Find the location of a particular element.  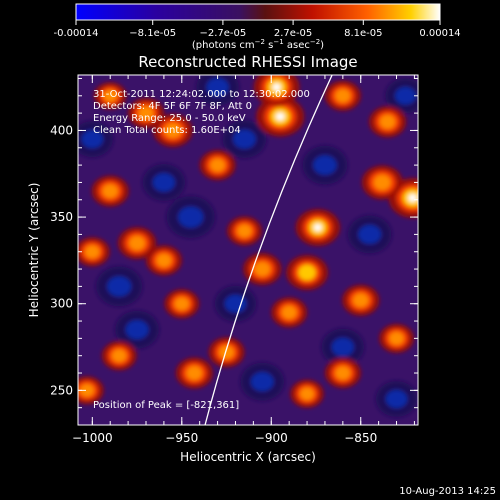

footer-timestamp: 10-Aug-2013 14:25 is located at coordinates (447, 491).